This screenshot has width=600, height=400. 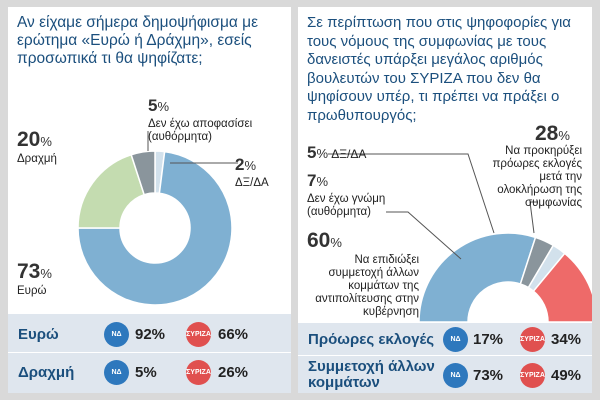 I want to click on left-label-undecided: 5% Δεν έχω αποφασίσει (αυθόρμητα), so click(x=218, y=119).